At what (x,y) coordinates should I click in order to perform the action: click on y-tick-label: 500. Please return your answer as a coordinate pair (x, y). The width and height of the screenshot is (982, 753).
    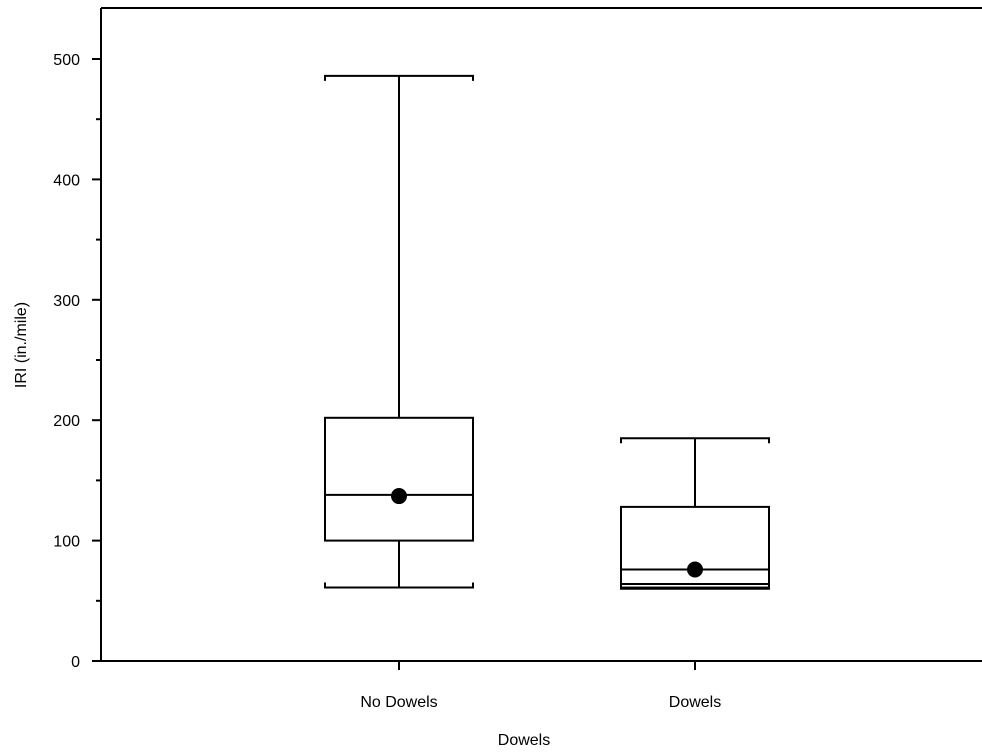
    Looking at the image, I should click on (66, 60).